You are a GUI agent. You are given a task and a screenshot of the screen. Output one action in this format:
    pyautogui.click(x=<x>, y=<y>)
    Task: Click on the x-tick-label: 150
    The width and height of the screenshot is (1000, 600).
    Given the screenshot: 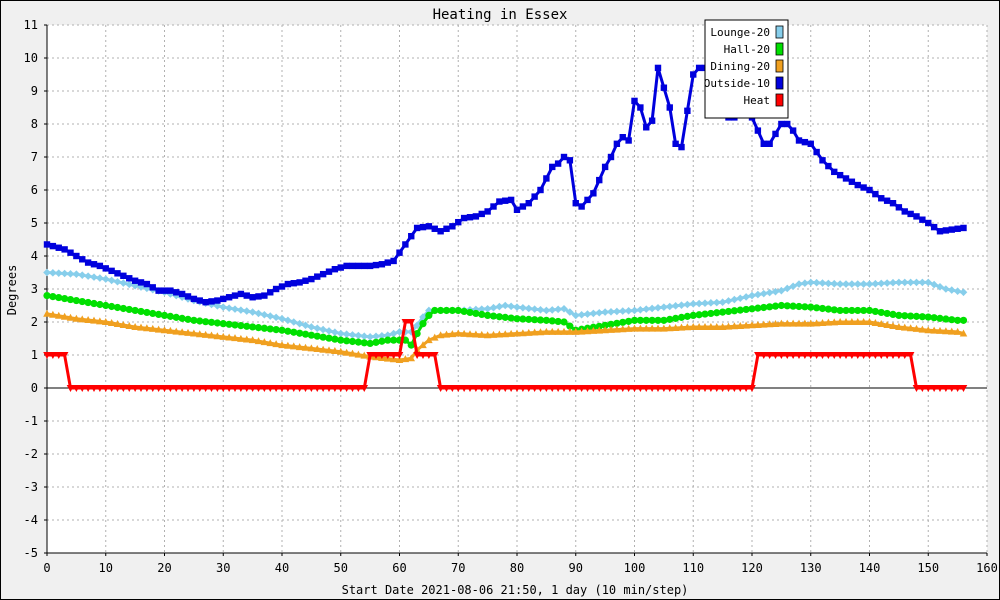 What is the action you would take?
    pyautogui.click(x=928, y=568)
    